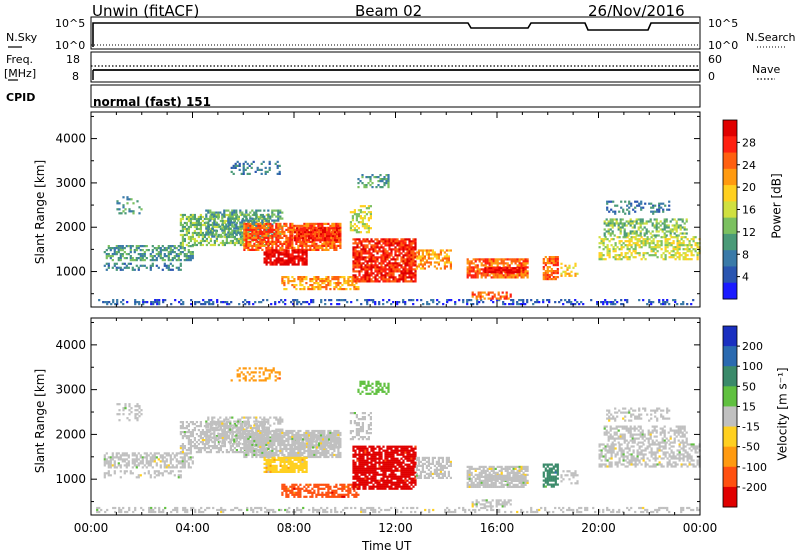 The height and width of the screenshot is (554, 800). Describe the element at coordinates (395, 96) in the screenshot. I see `cpid-panel-frame` at that location.